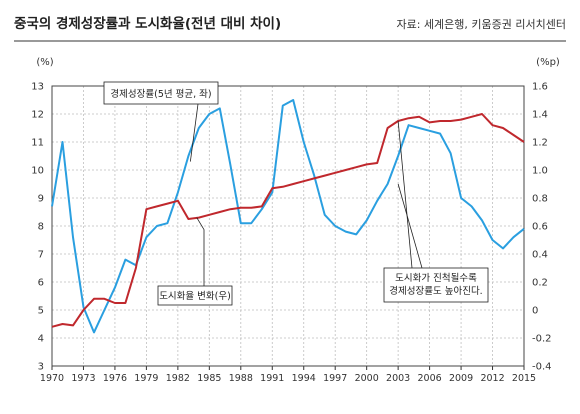 The image size is (580, 414). What do you see at coordinates (335, 378) in the screenshot?
I see `x-tick-label: 1997` at bounding box center [335, 378].